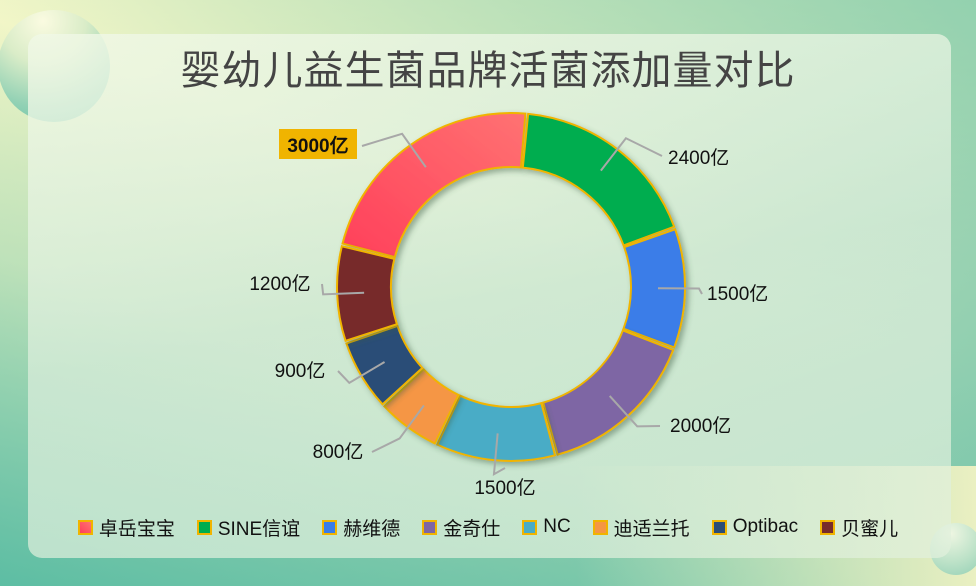 This screenshot has width=976, height=586. What do you see at coordinates (765, 526) in the screenshot?
I see `legend-label: Optibac` at bounding box center [765, 526].